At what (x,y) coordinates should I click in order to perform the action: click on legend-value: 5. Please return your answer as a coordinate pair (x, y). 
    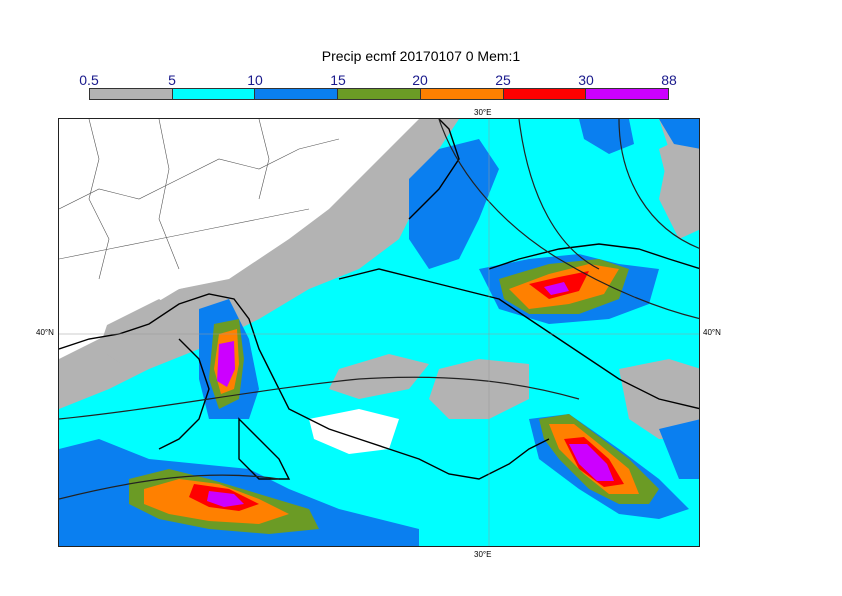
    Looking at the image, I should click on (172, 80).